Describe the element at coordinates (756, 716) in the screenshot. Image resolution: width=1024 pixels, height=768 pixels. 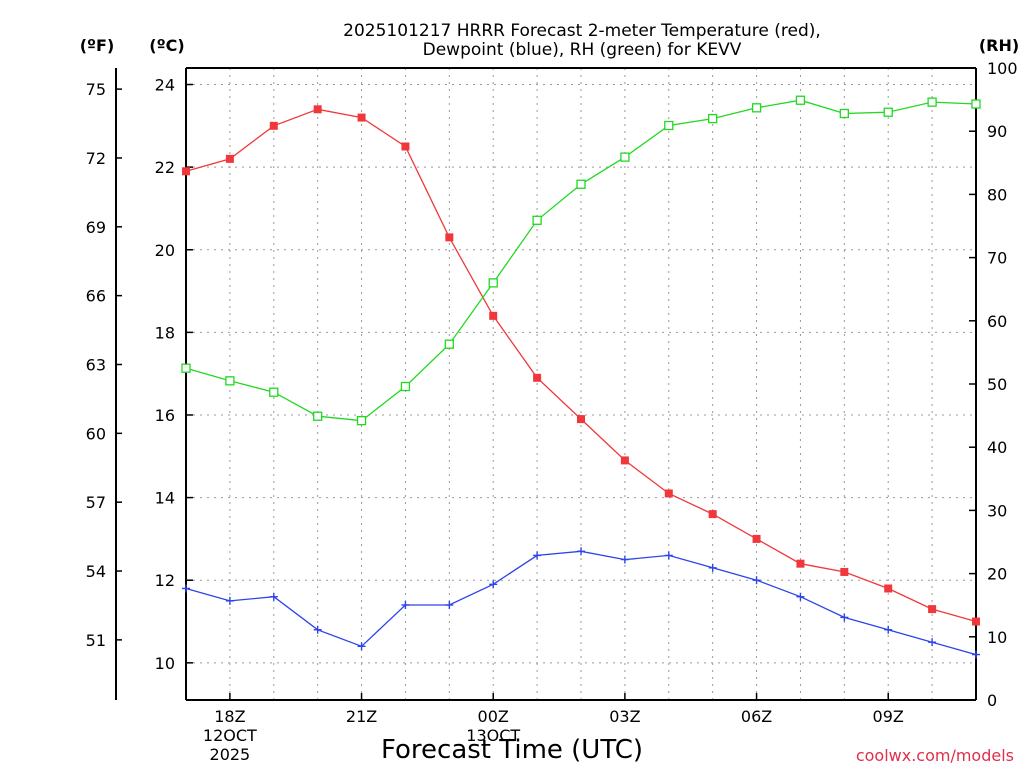
I see `x-tick-label: 06Z` at that location.